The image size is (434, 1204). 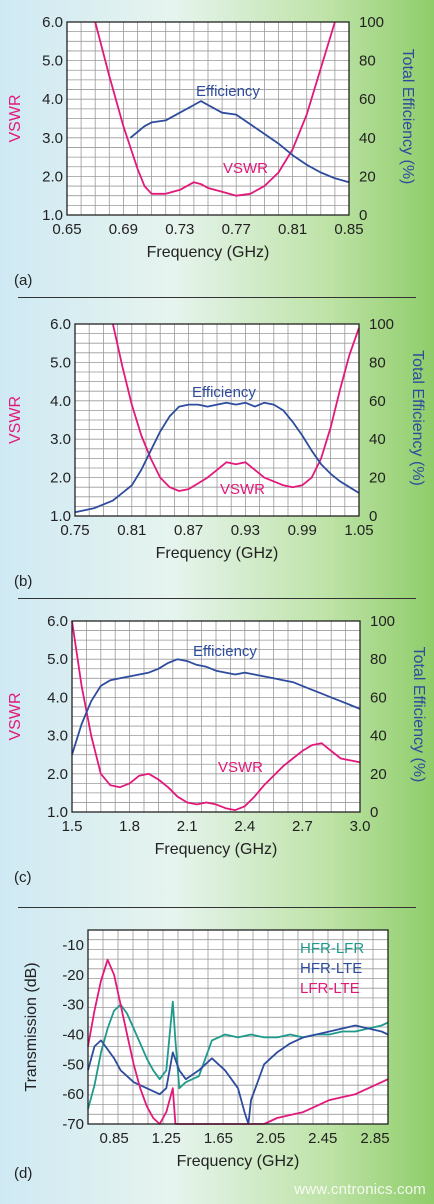 I want to click on x-tick-label: 1.25, so click(x=166, y=1138).